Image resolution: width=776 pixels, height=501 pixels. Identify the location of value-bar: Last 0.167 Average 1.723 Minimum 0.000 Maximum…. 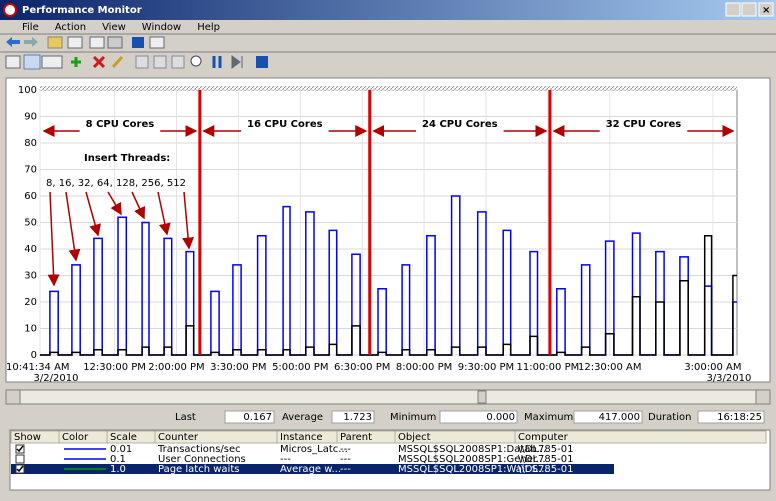
(470, 417).